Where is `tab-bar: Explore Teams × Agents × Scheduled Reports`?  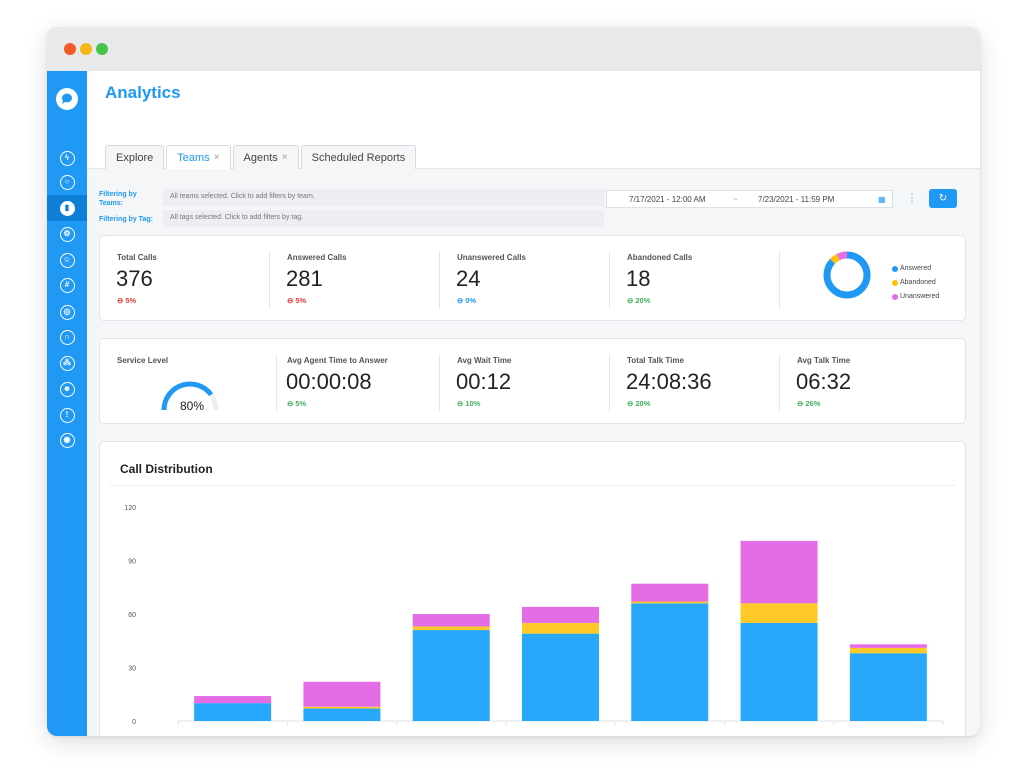 tab-bar: Explore Teams × Agents × Scheduled Reports is located at coordinates (261, 157).